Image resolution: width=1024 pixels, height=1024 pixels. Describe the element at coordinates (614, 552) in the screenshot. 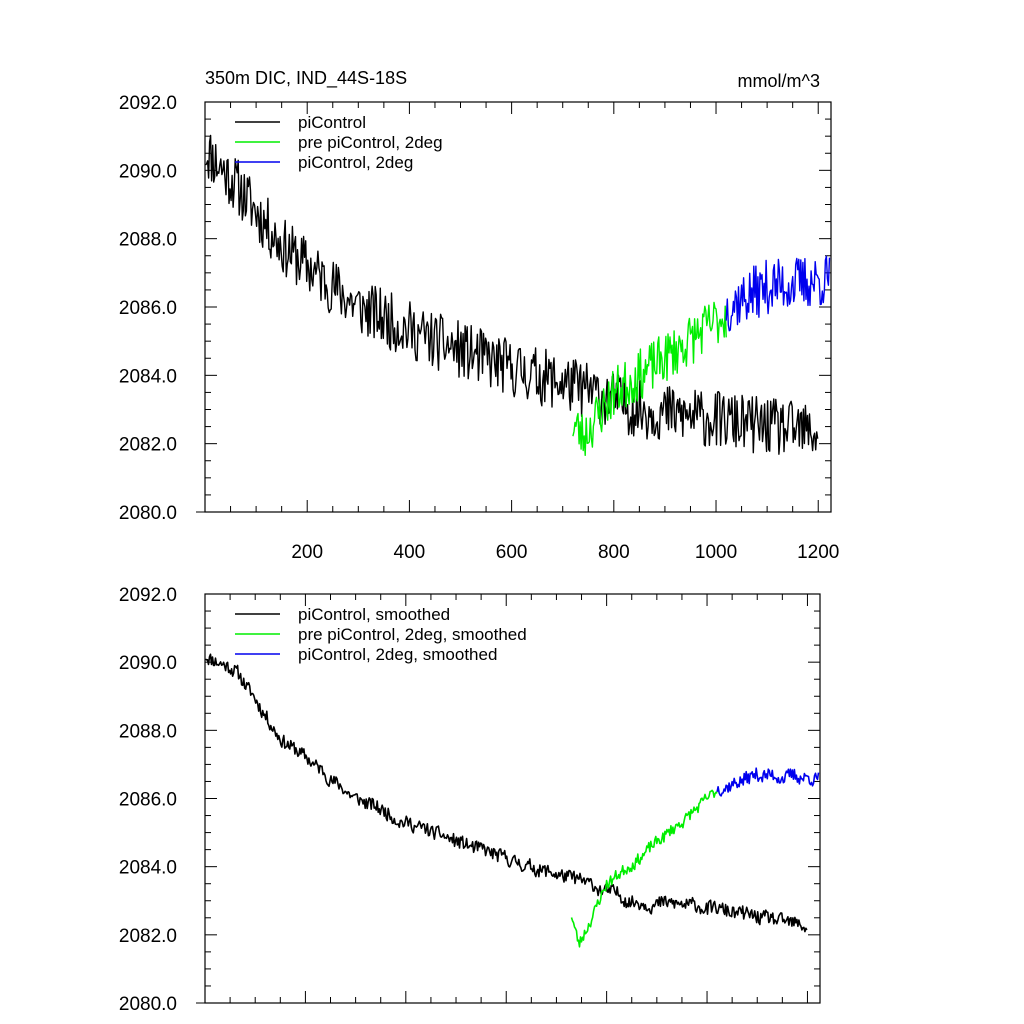

I see `x-tick-label: 800` at that location.